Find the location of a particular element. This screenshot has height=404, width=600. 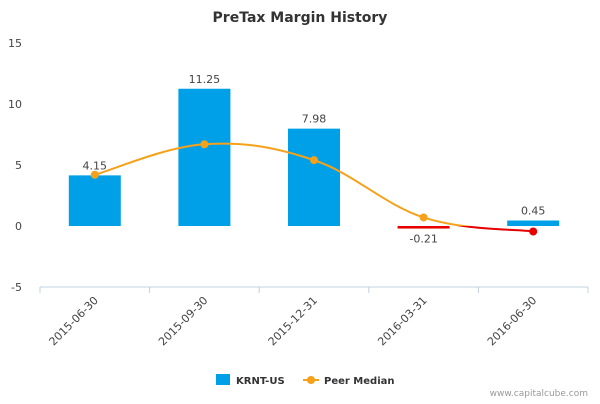

bar-data-label: -0.21 is located at coordinates (423, 239).